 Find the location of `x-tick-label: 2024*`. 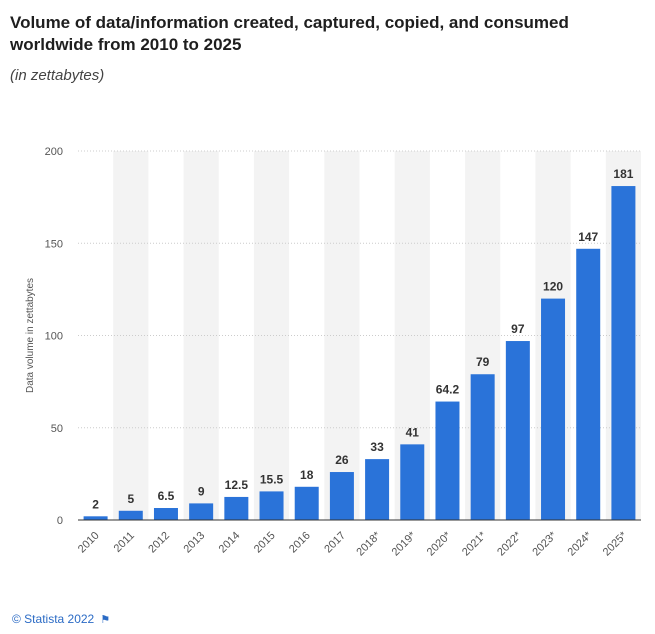

x-tick-label: 2024* is located at coordinates (580, 543).